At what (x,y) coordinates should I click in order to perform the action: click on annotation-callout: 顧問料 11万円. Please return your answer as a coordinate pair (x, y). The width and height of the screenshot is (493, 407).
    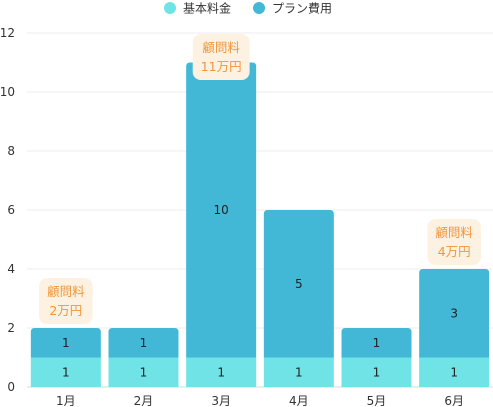
    Looking at the image, I should click on (221, 57).